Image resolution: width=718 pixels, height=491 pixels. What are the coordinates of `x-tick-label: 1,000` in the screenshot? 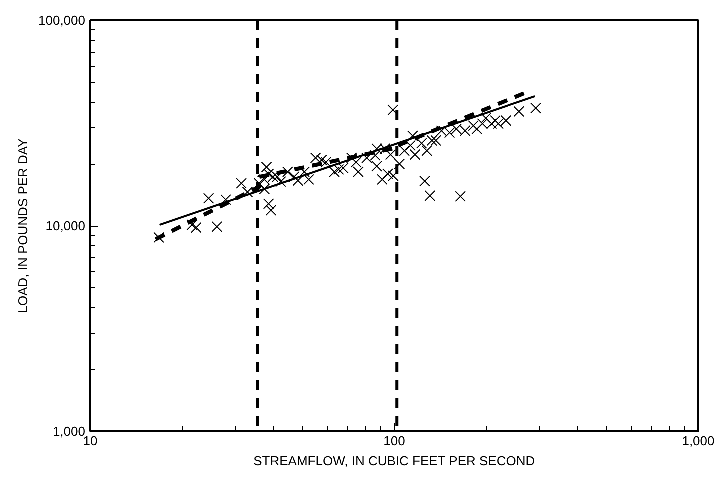 It's located at (698, 441).